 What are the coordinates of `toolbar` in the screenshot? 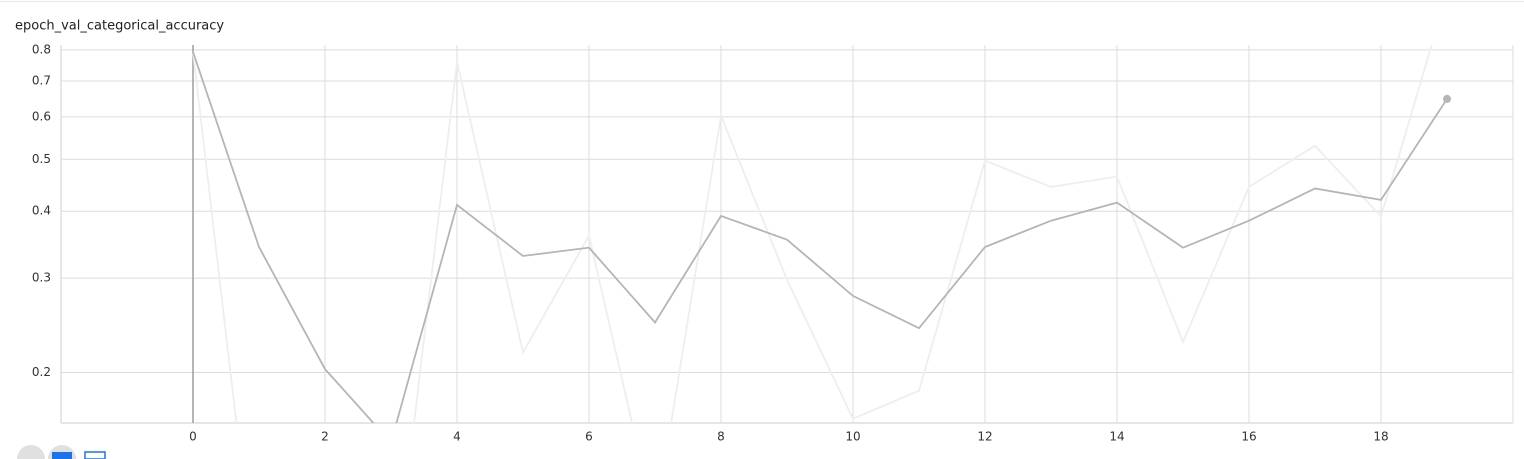 It's located at (61, 452).